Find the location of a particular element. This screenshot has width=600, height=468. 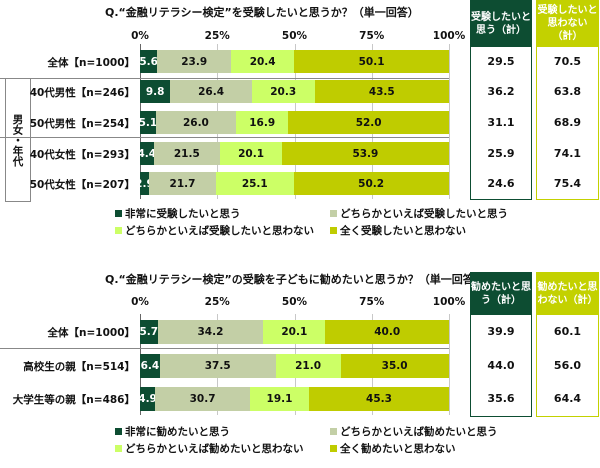

legend-item: 全く勧めたいと思わない is located at coordinates (393, 448).